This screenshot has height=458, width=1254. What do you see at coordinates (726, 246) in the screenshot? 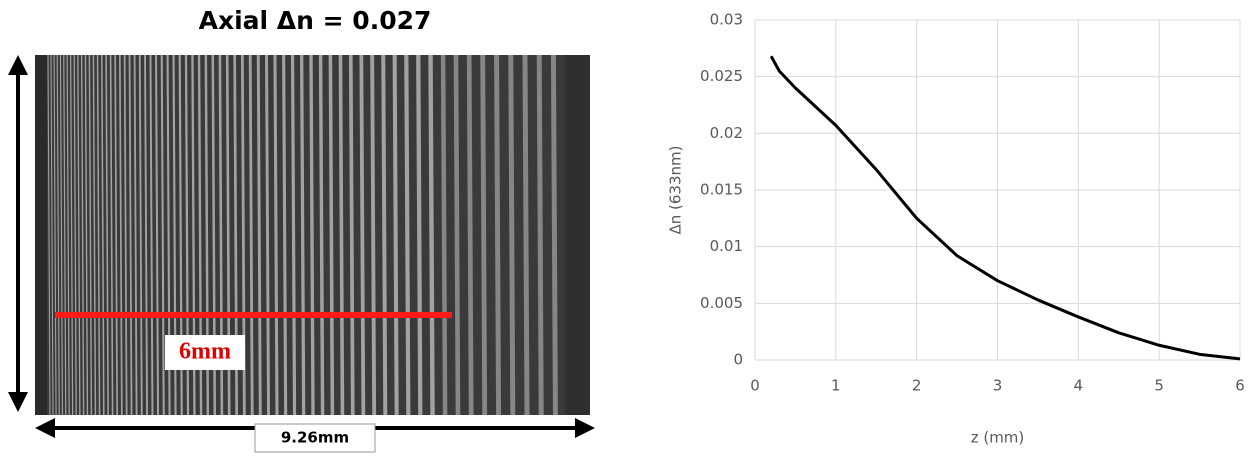
I see `y-tick-label: 0.01` at bounding box center [726, 246].